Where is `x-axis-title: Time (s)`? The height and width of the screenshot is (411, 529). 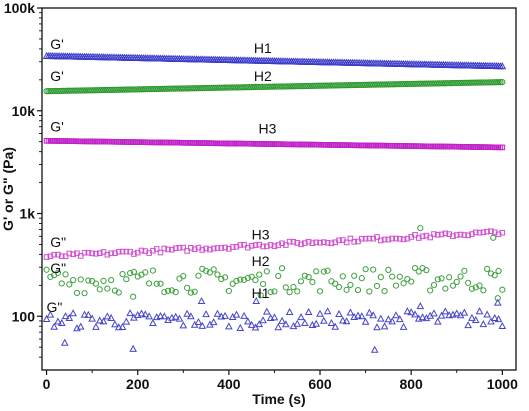 x-axis-title: Time (s) is located at coordinates (278, 399).